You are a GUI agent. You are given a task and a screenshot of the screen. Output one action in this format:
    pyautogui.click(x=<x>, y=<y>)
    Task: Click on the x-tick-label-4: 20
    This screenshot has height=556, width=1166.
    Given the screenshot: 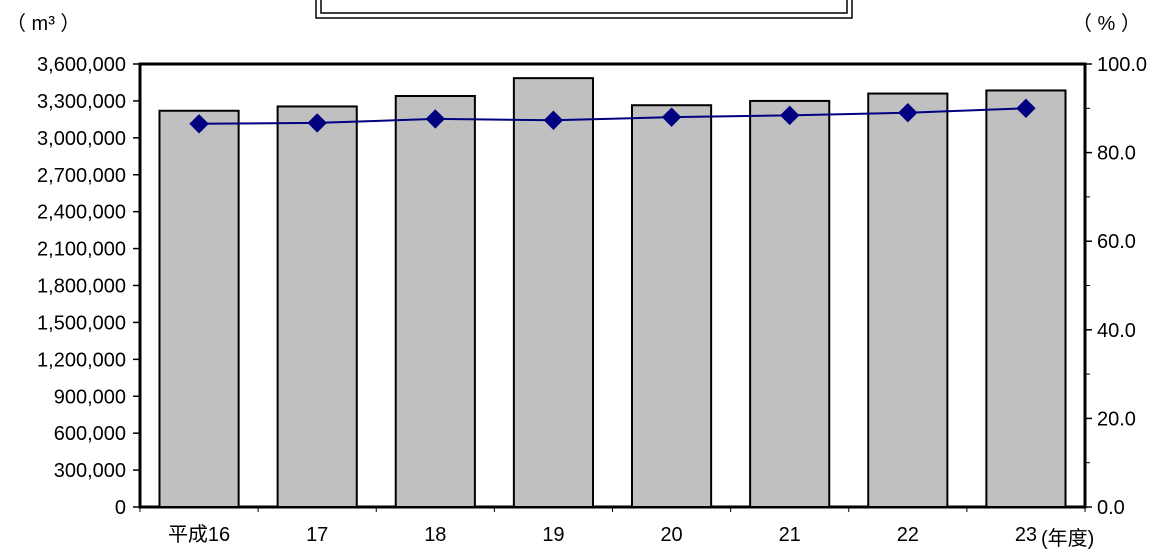 What is the action you would take?
    pyautogui.click(x=671, y=535)
    